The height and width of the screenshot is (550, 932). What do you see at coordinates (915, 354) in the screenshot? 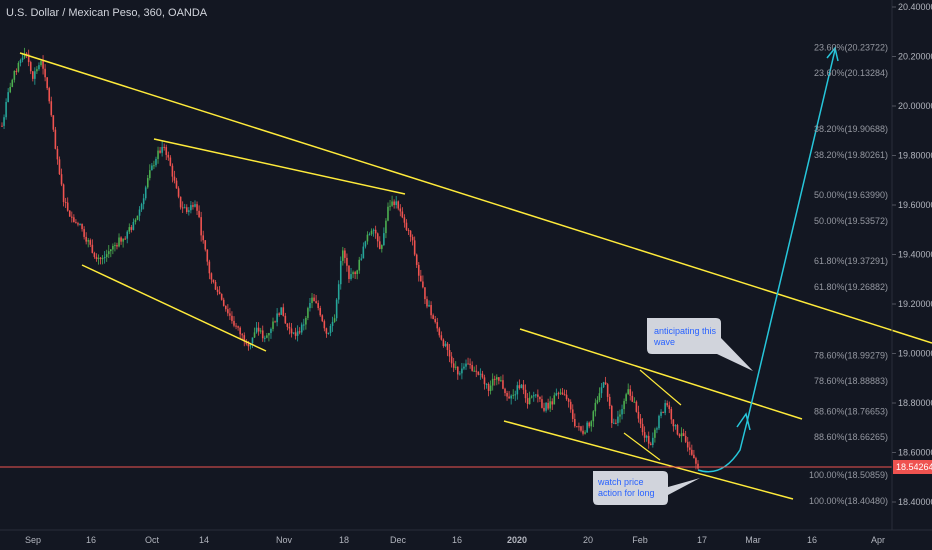
I see `y-tick-label: 19.00000` at bounding box center [915, 354].